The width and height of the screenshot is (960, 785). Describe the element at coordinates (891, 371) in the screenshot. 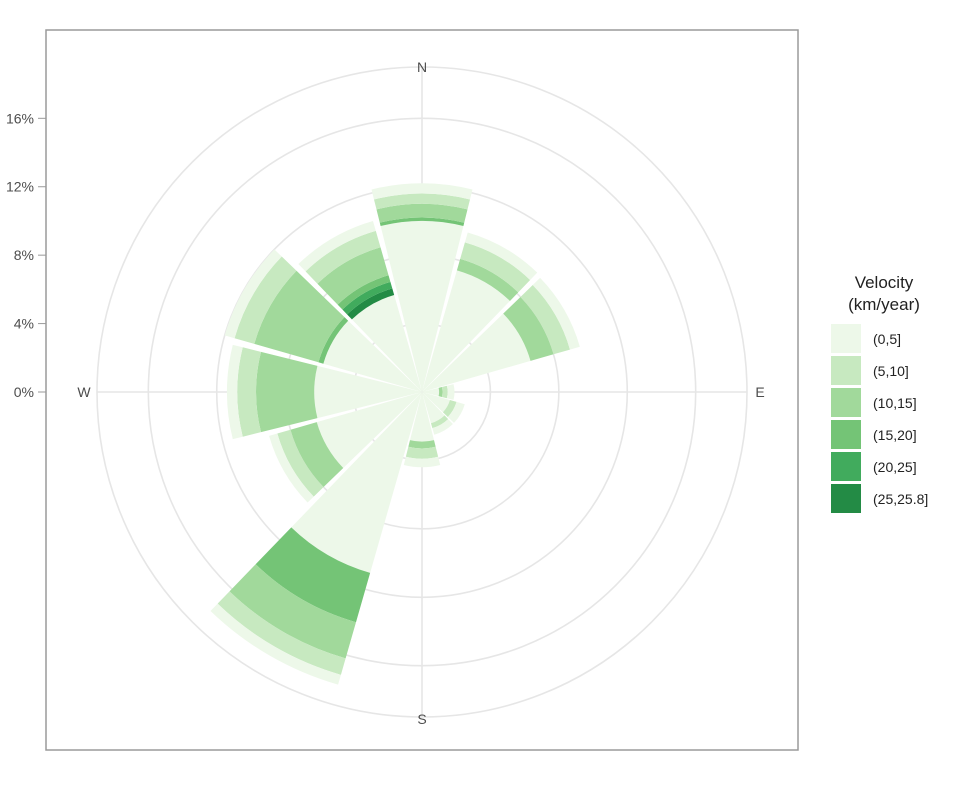

I see `legend-label: (5,10]` at that location.